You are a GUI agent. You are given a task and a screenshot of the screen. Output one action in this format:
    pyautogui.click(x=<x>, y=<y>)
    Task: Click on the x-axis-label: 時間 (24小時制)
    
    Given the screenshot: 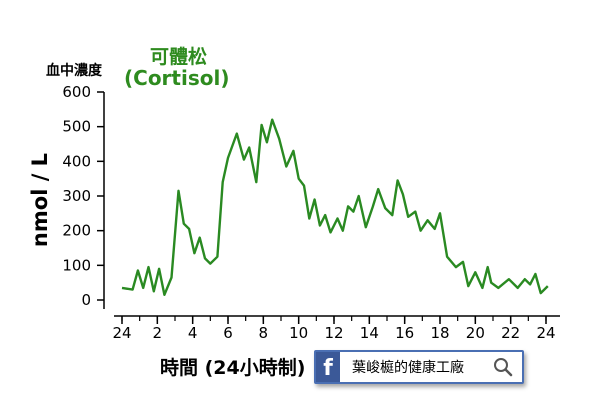 What is the action you would take?
    pyautogui.click(x=233, y=368)
    